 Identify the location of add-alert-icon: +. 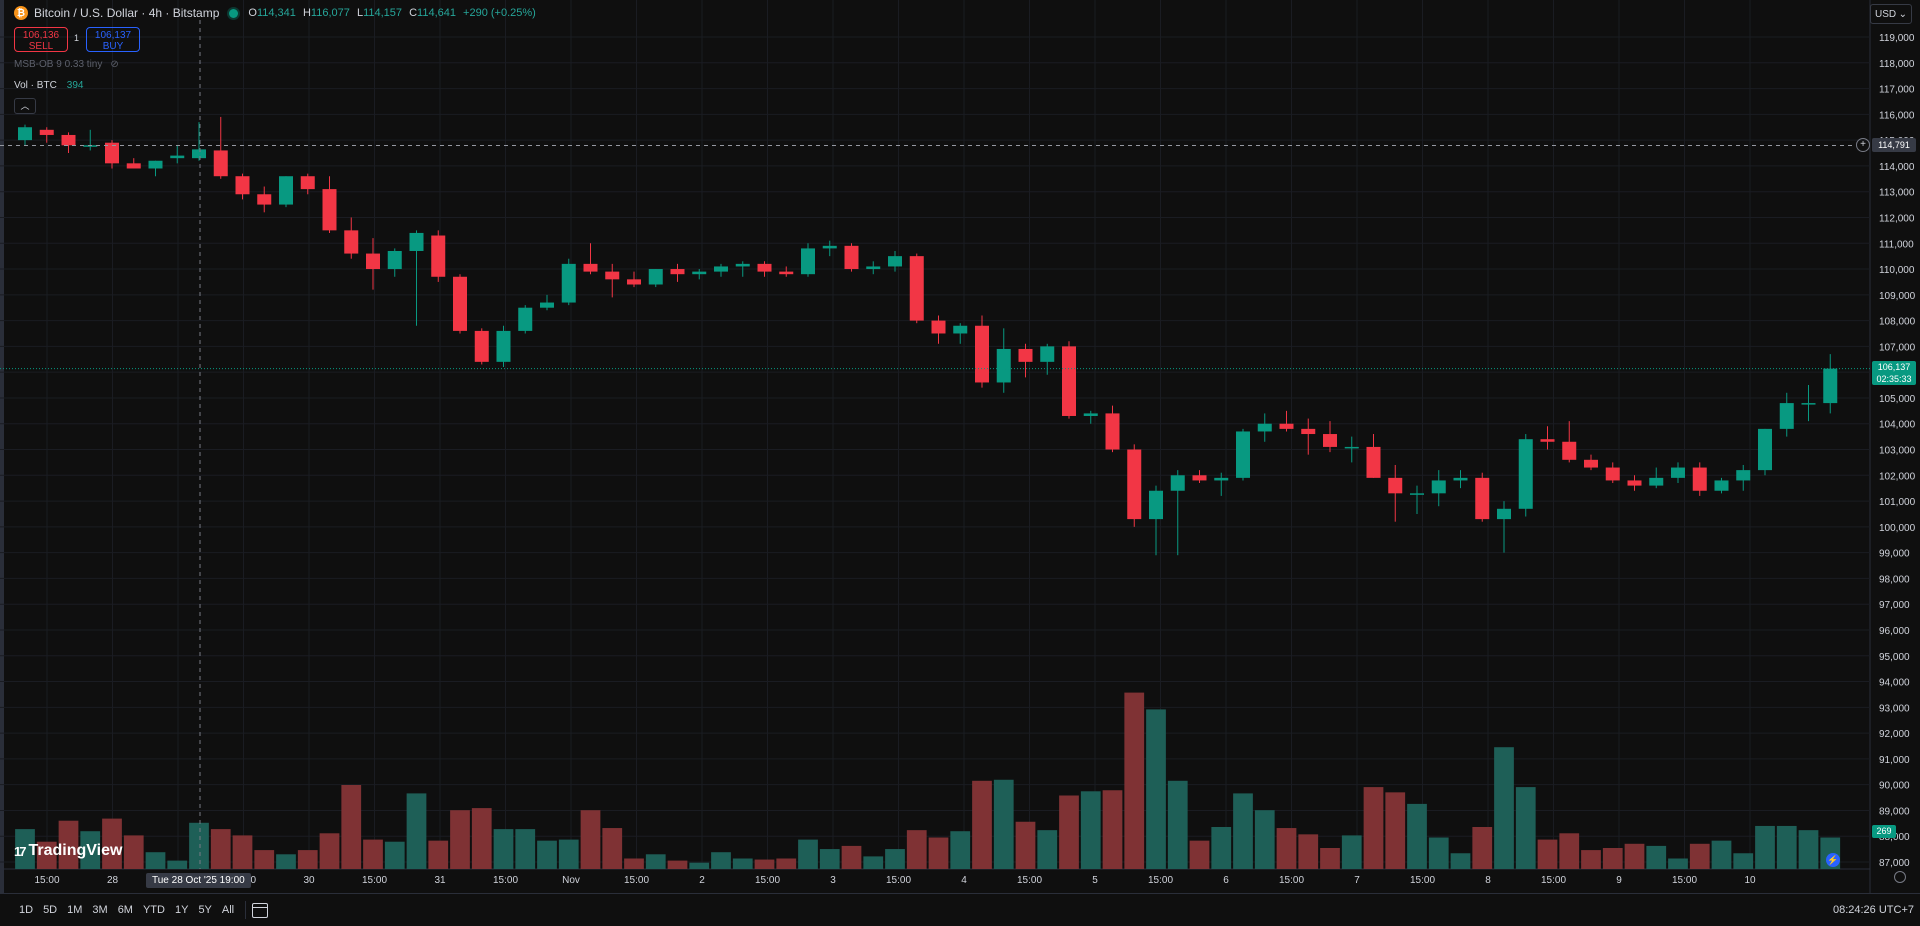
(1863, 145).